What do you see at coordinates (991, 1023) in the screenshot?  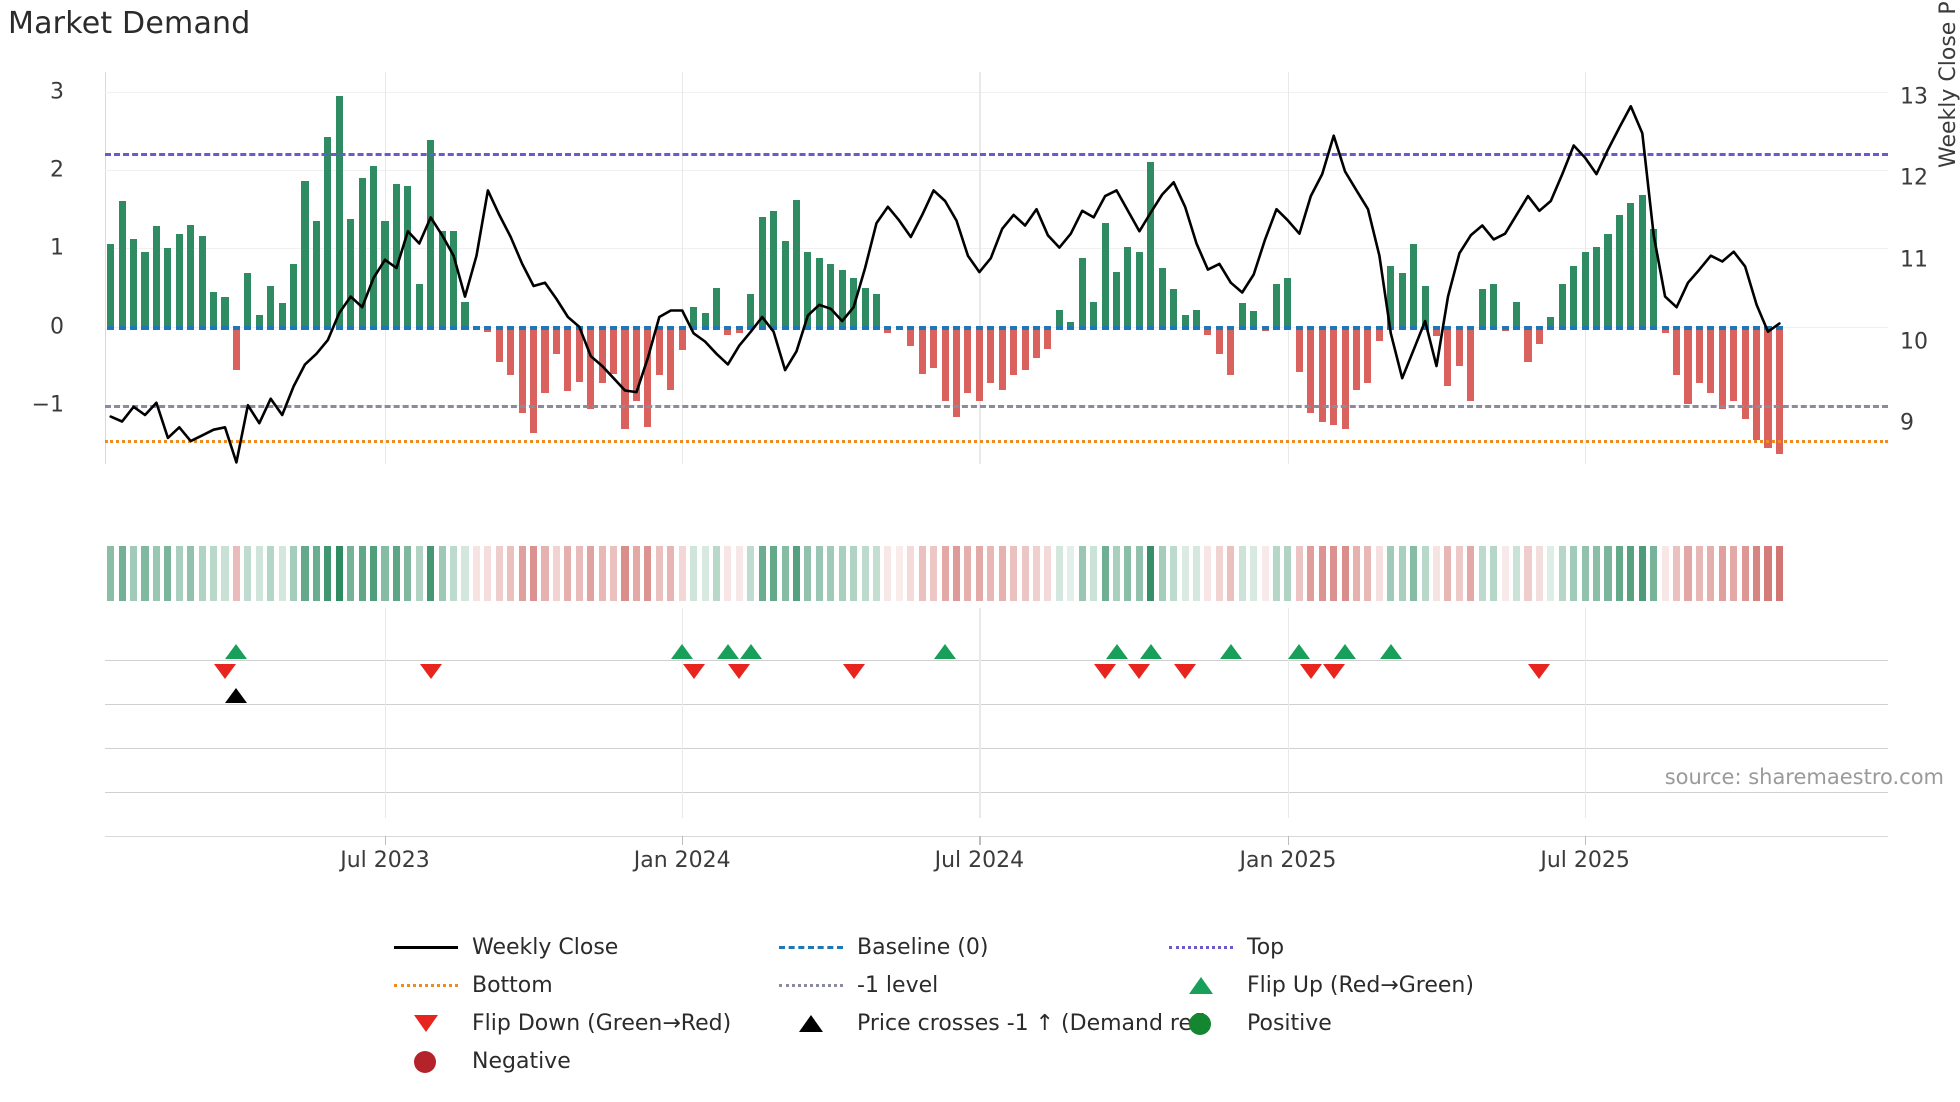 I see `legend-item: Price crosses -1 ↑ (Demand ref)` at bounding box center [991, 1023].